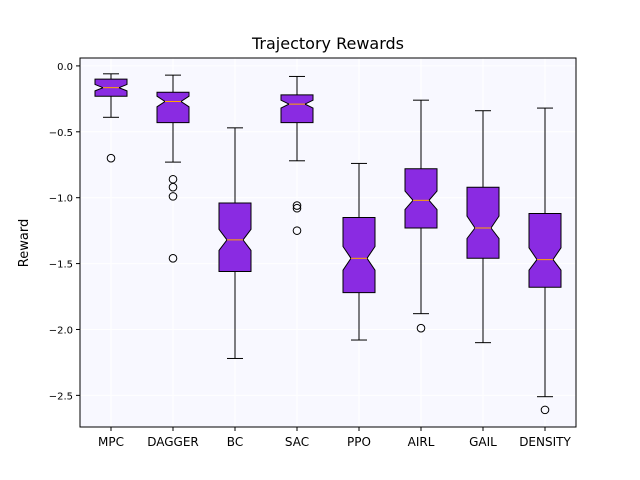  What do you see at coordinates (61, 265) in the screenshot?
I see `y-tick-label: −1.5` at bounding box center [61, 265].